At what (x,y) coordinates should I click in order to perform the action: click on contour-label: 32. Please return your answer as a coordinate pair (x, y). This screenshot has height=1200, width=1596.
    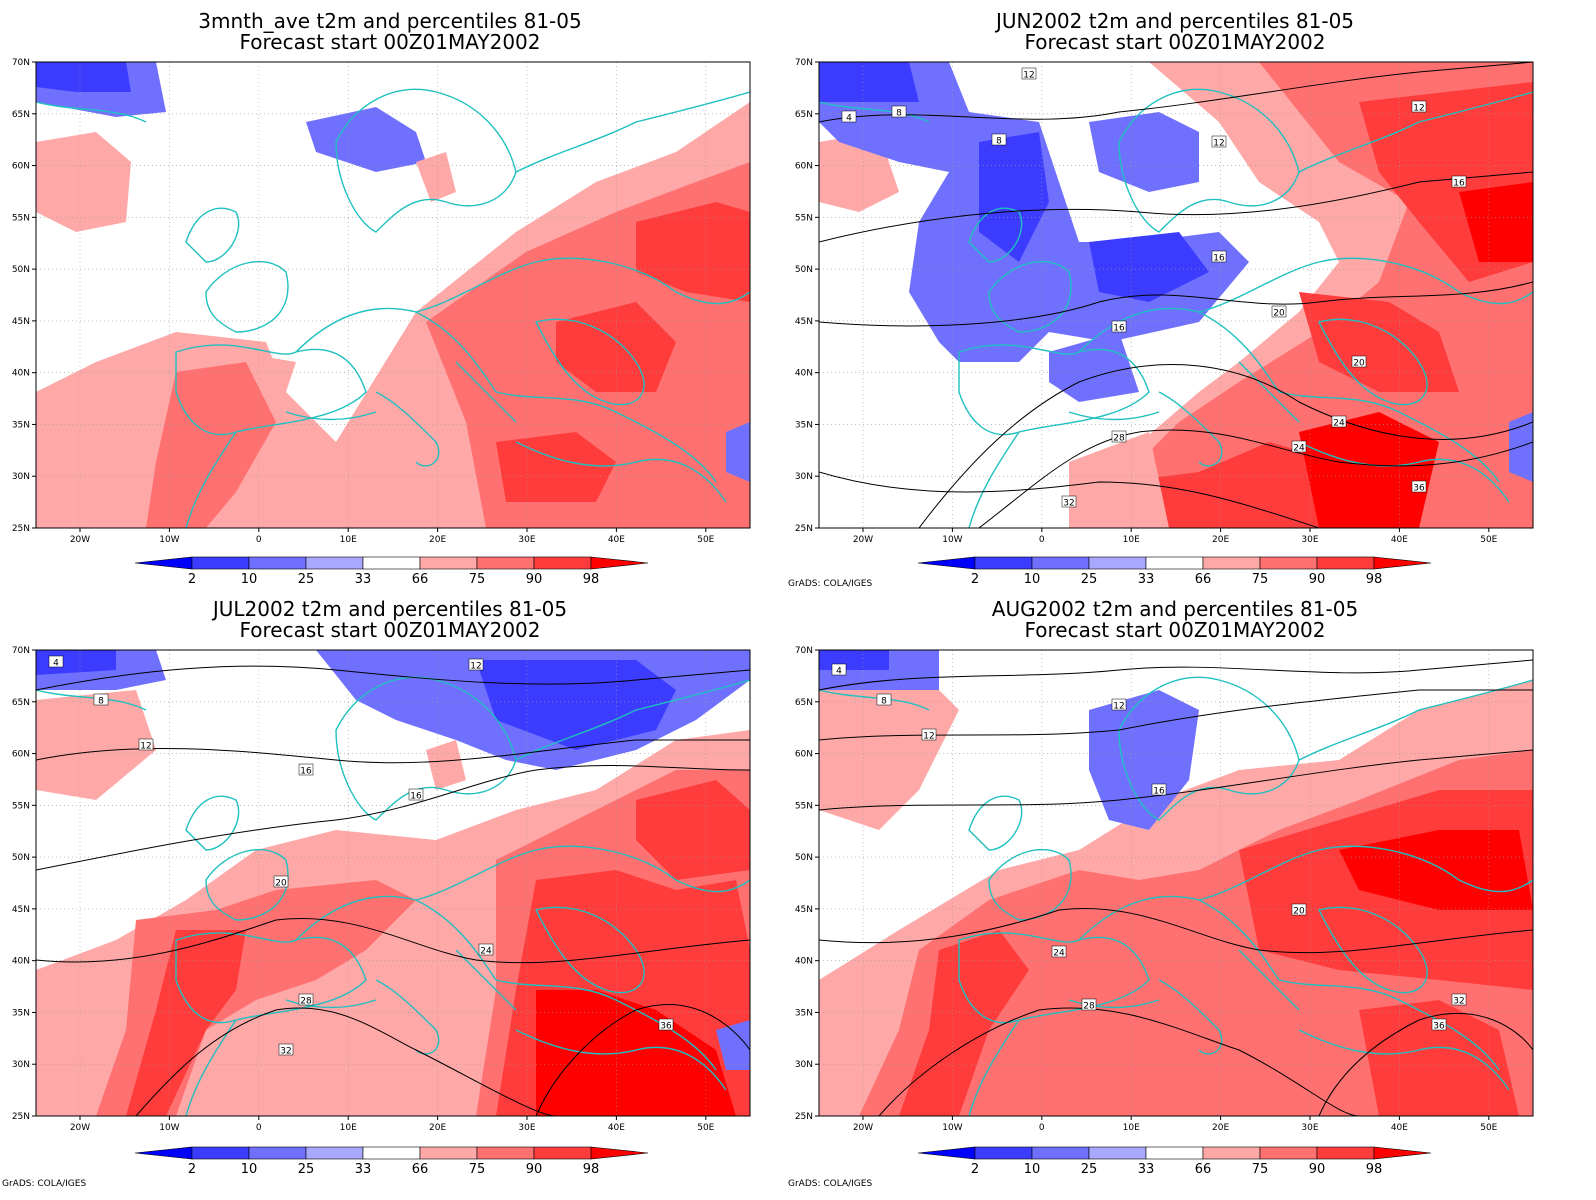
    Looking at the image, I should click on (1459, 1000).